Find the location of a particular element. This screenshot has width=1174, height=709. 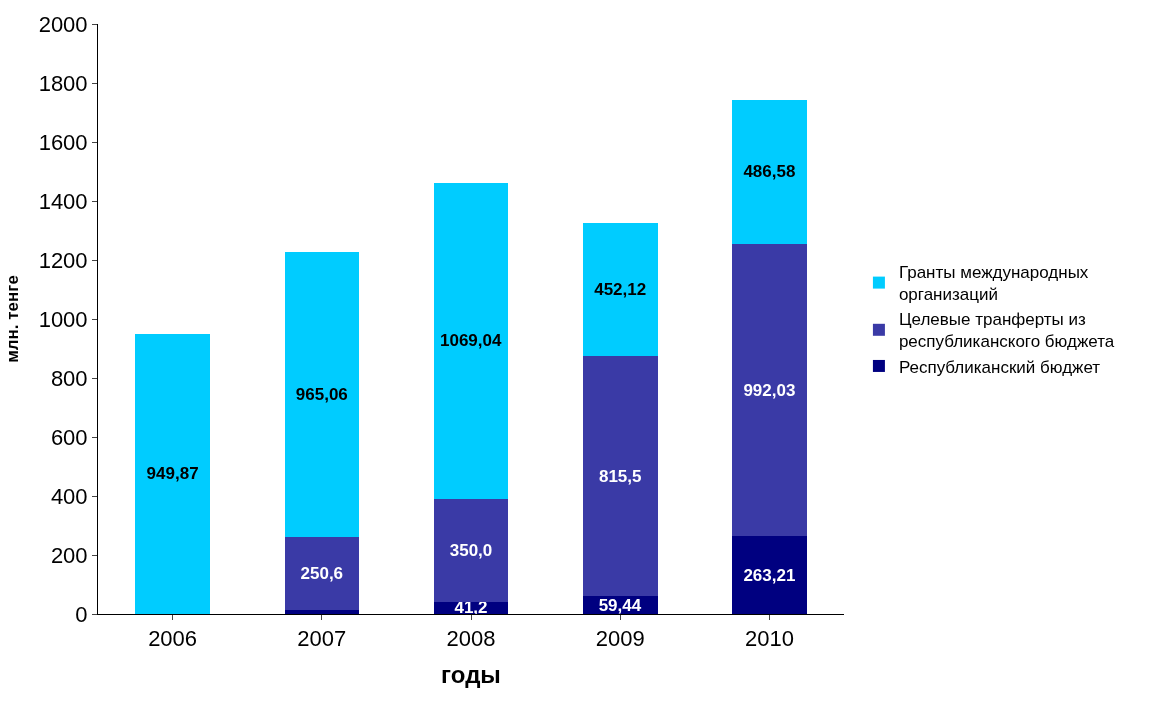

x-tick-label: 2009 is located at coordinates (620, 639).